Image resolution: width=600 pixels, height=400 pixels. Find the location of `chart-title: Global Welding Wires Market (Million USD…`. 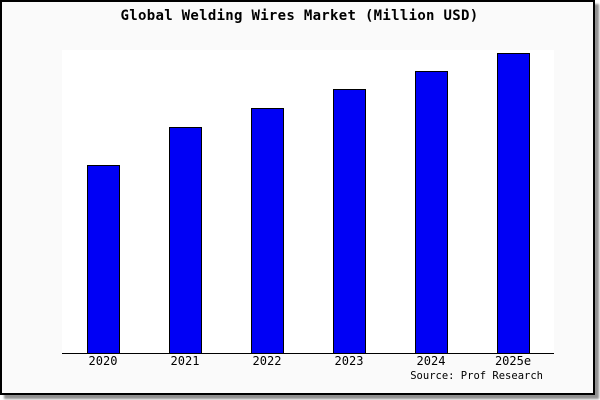

chart-title: Global Welding Wires Market (Million USD… is located at coordinates (299, 16).